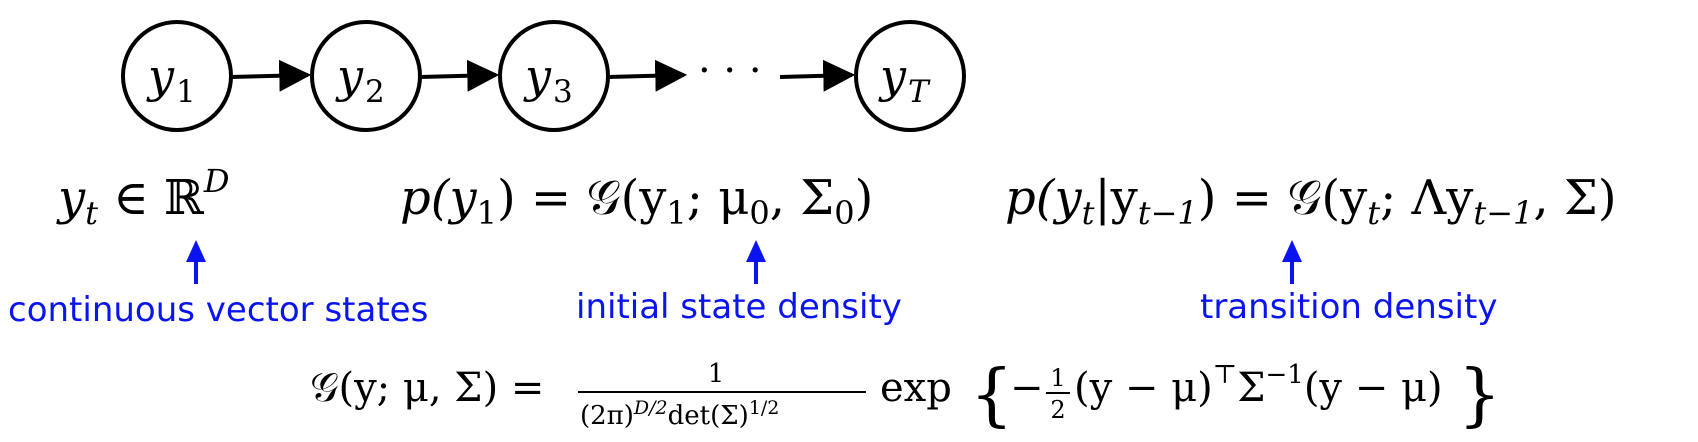 Image resolution: width=1698 pixels, height=442 pixels. What do you see at coordinates (991, 395) in the screenshot?
I see `gauss-brace-open: {` at bounding box center [991, 395].